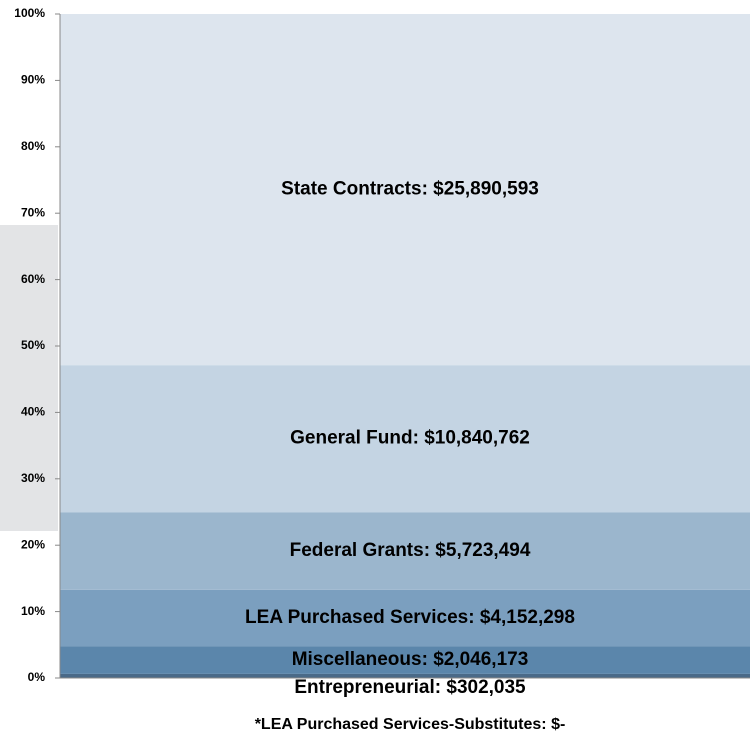 This screenshot has height=743, width=750. What do you see at coordinates (33, 279) in the screenshot?
I see `y-tick-label: 60%` at bounding box center [33, 279].